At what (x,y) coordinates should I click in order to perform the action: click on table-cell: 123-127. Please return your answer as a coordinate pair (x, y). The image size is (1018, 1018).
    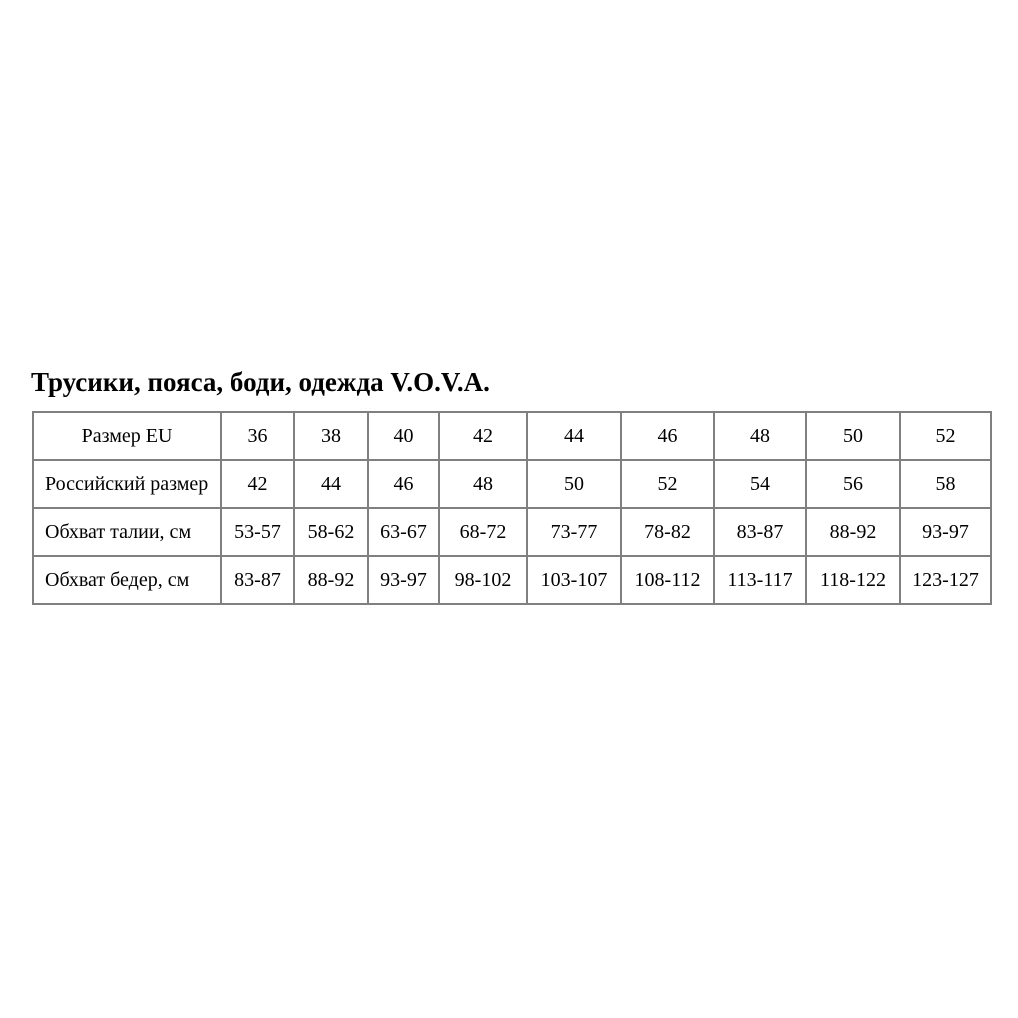
    Looking at the image, I should click on (945, 580).